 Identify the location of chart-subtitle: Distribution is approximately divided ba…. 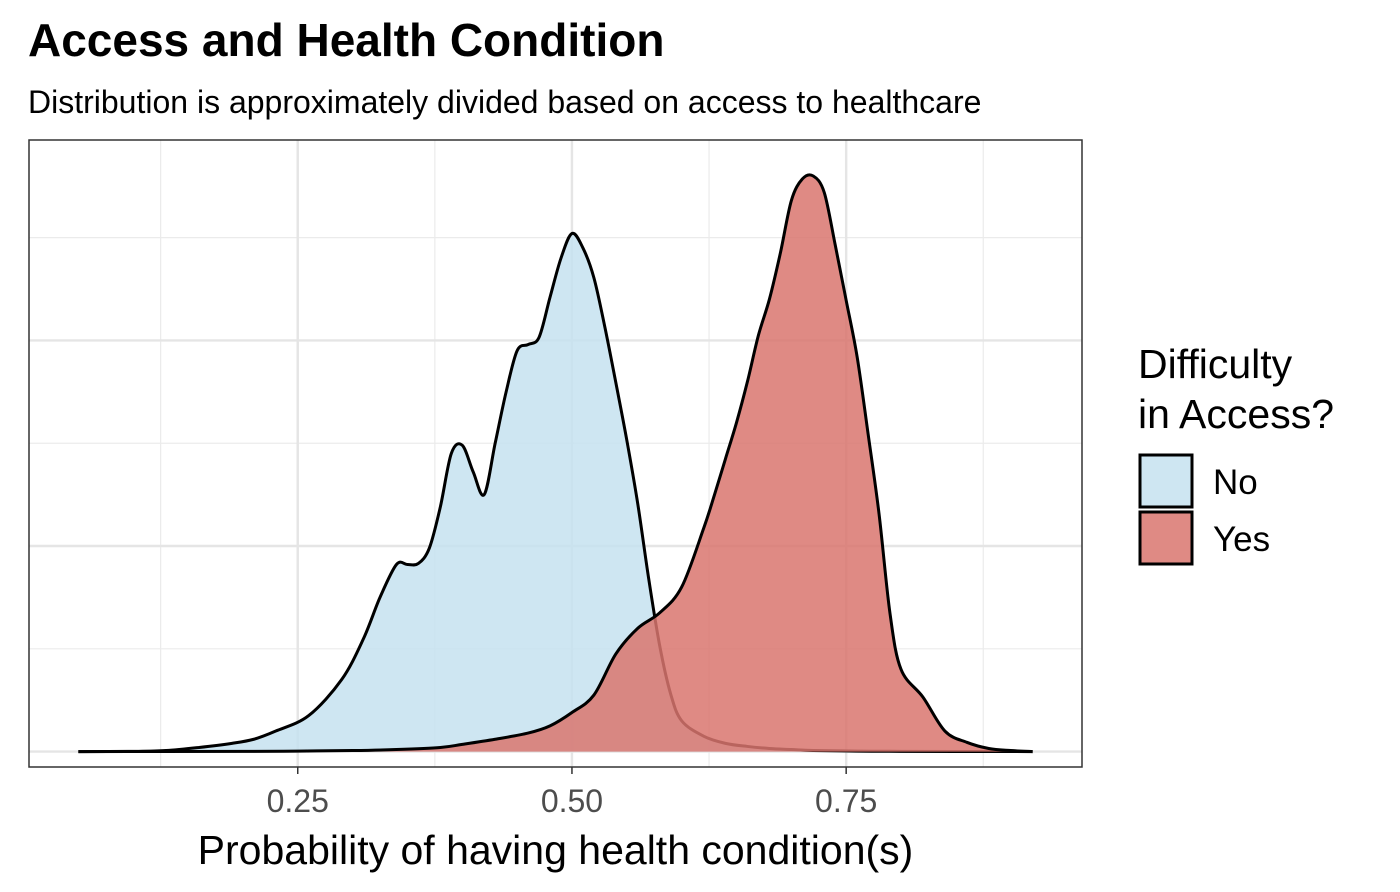
(504, 102).